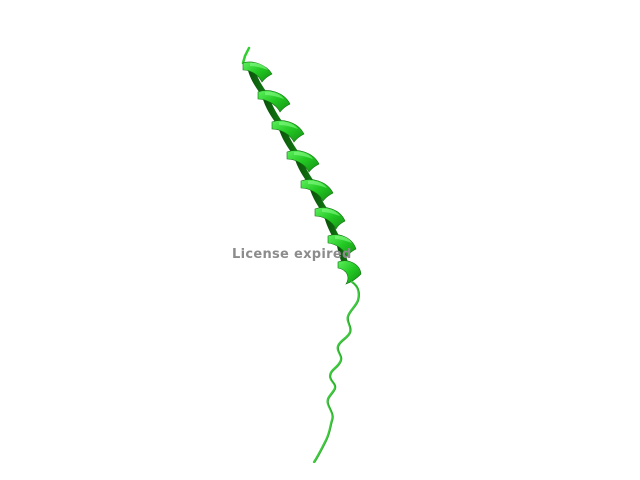 Image resolution: width=640 pixels, height=480 pixels. I want to click on helix-highlights, so click(301, 152).